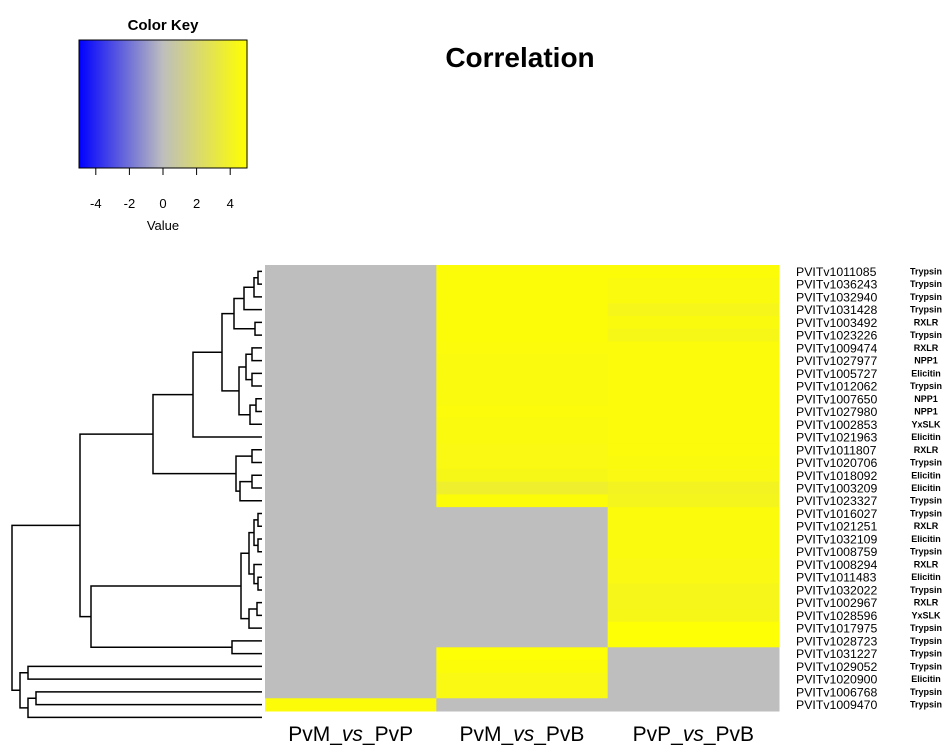 This screenshot has height=747, width=950. Describe the element at coordinates (837, 348) in the screenshot. I see `row-label-gene: PVITv1009474` at that location.